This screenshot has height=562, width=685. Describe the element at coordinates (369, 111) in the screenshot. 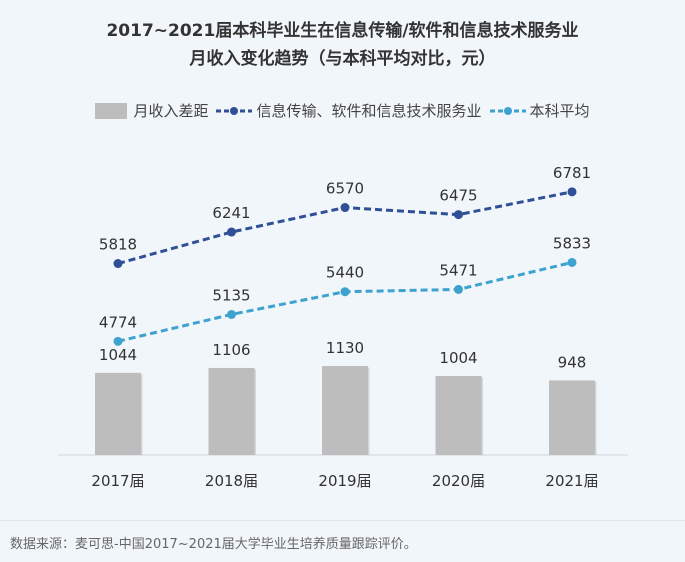

I see `legend-label-industry: 信息传输、软件和信息技术服务业` at that location.